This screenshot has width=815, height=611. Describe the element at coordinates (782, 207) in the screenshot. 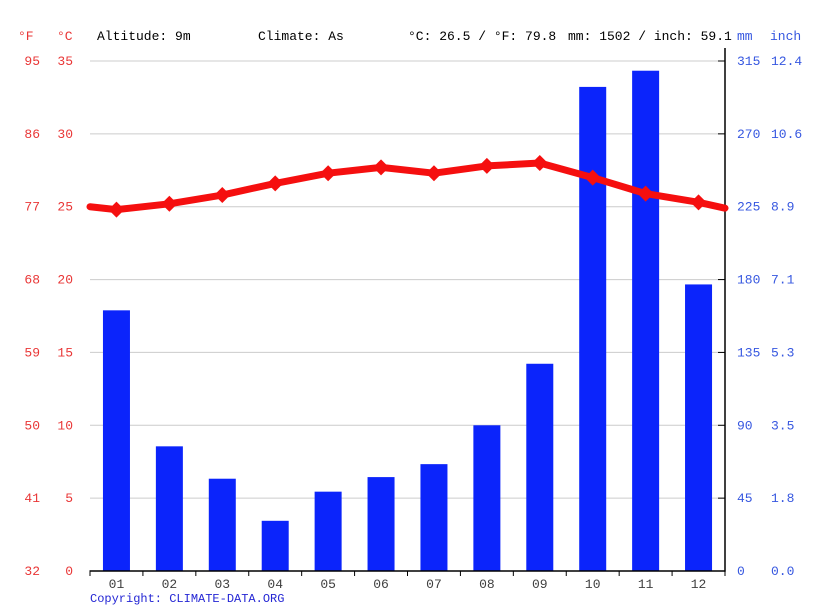

I see `right-axis-inch-tick-label: 8.9` at that location.